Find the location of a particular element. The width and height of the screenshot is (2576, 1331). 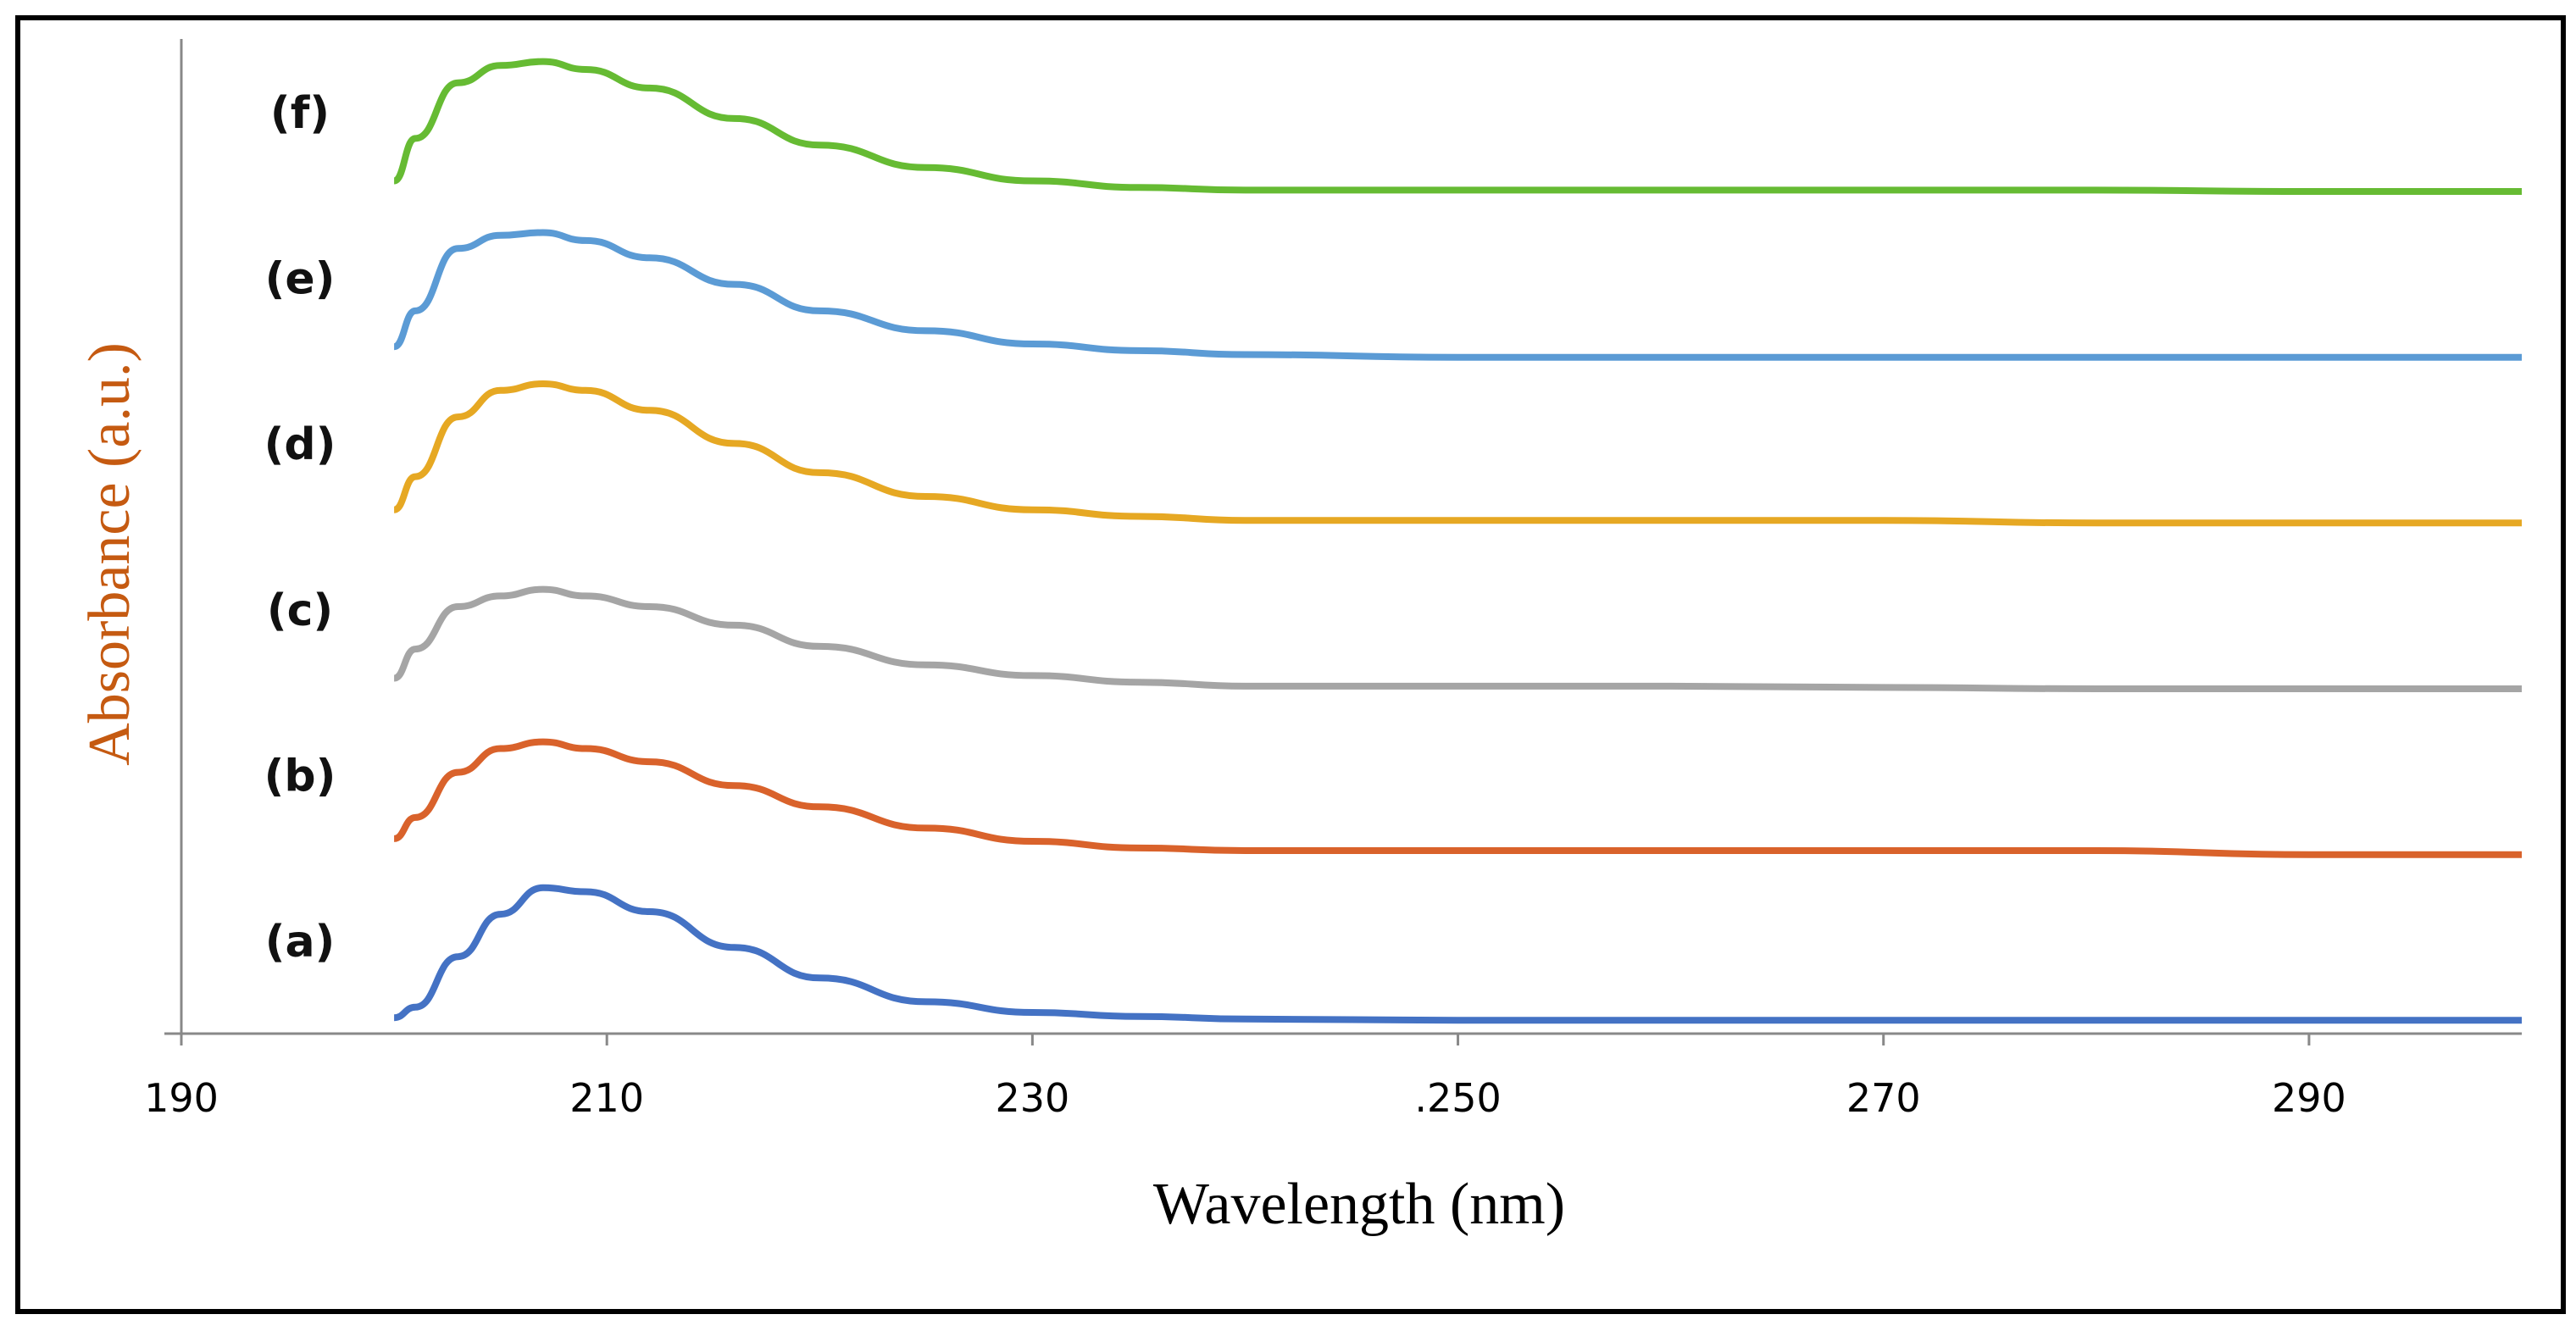

series-label-a: (a) is located at coordinates (300, 943).